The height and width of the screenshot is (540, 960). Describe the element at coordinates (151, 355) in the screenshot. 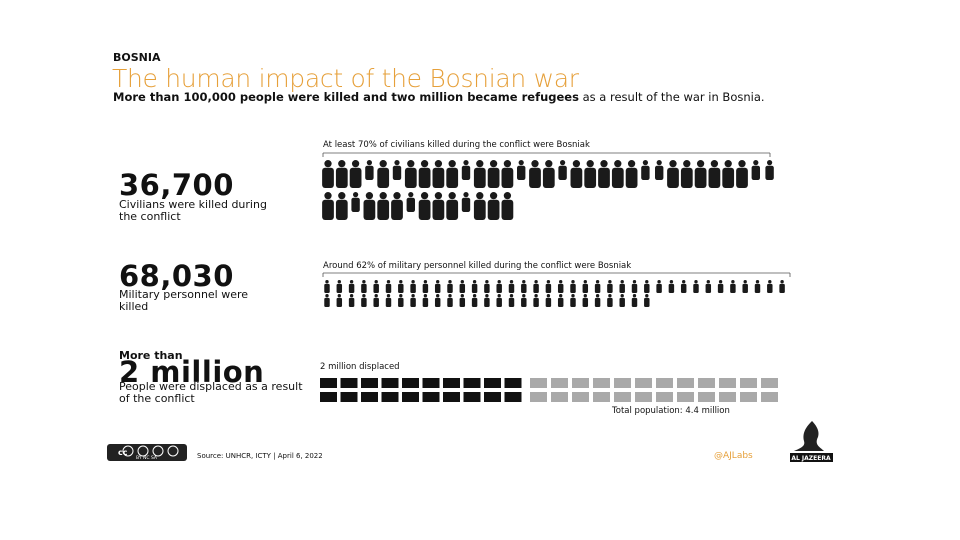

I see `displaced-prefix: More than` at that location.